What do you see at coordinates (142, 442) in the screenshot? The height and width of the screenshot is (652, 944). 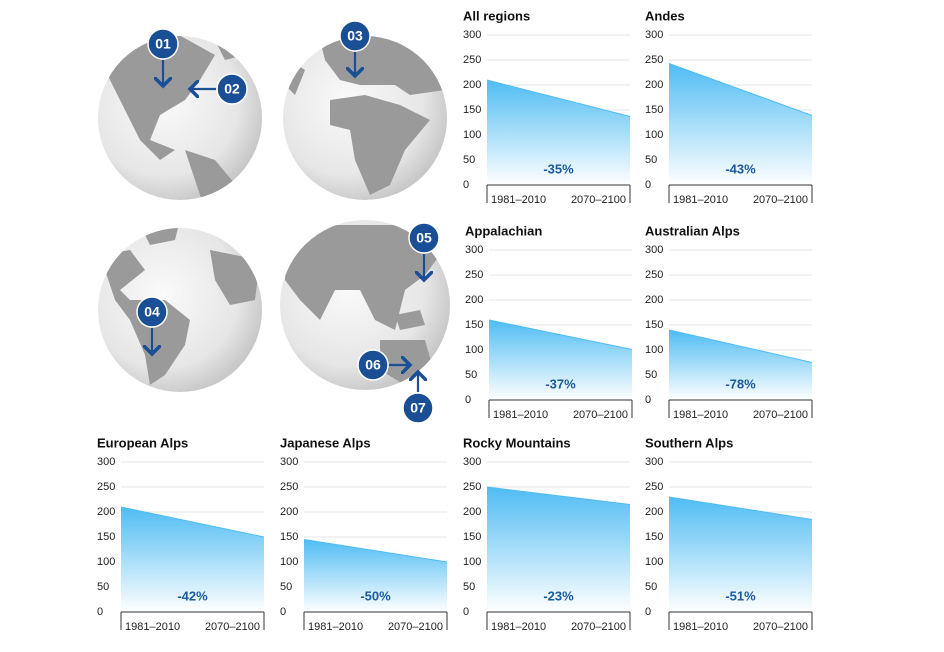 I see `chart-title: European Alps` at bounding box center [142, 442].